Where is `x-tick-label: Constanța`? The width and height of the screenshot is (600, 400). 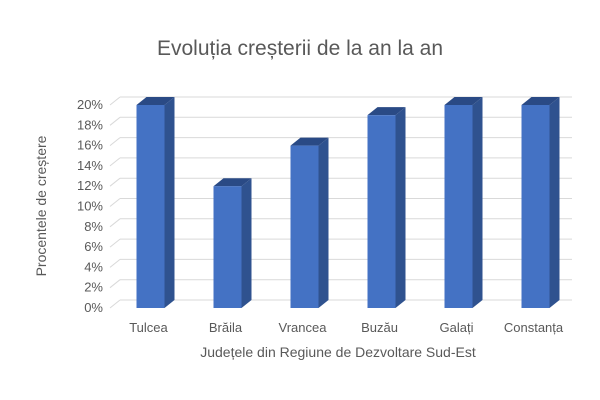
x-tick-label: Constanța is located at coordinates (534, 327).